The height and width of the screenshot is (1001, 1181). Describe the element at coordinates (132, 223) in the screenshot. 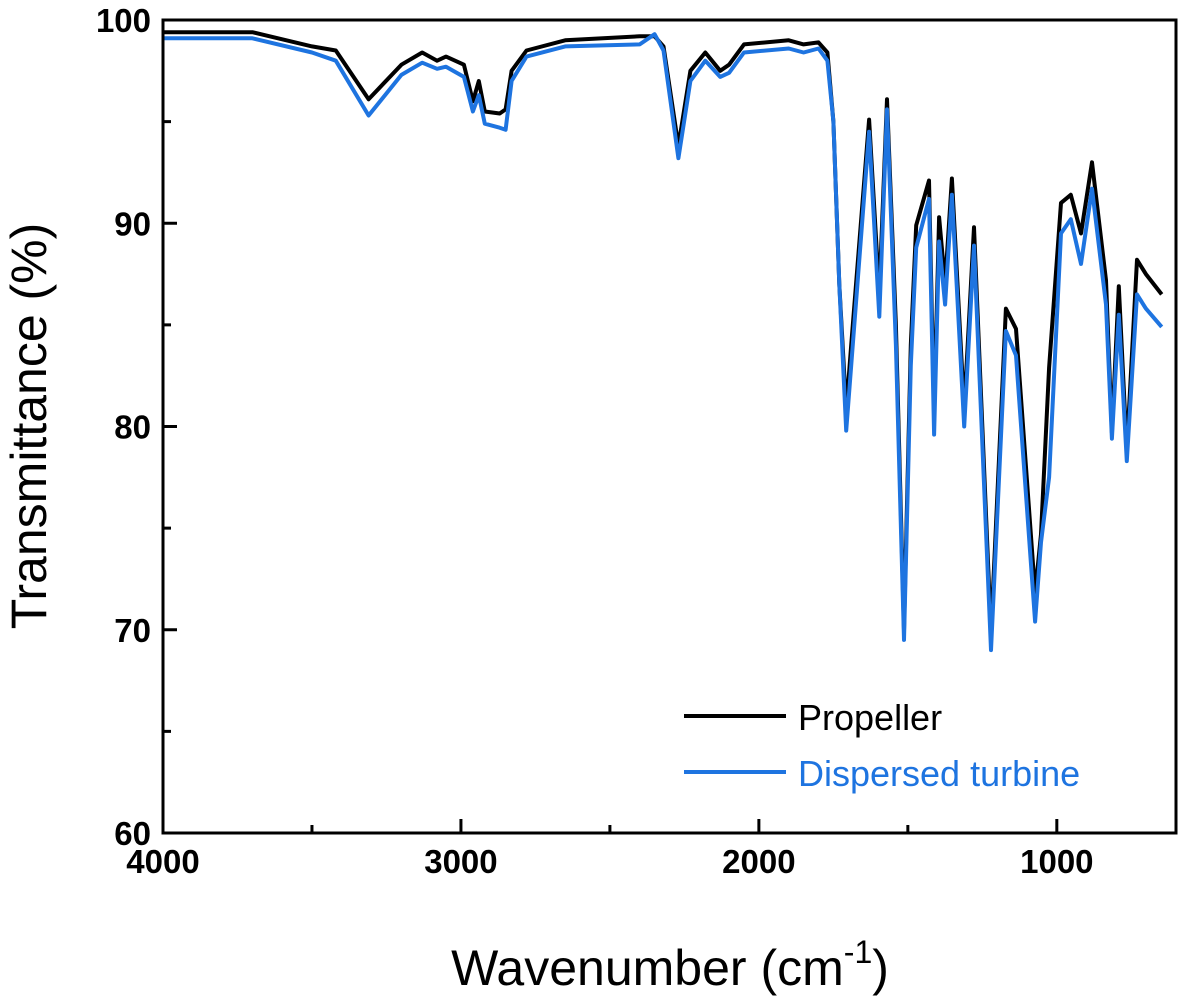

I see `y-tick-label: 90` at that location.